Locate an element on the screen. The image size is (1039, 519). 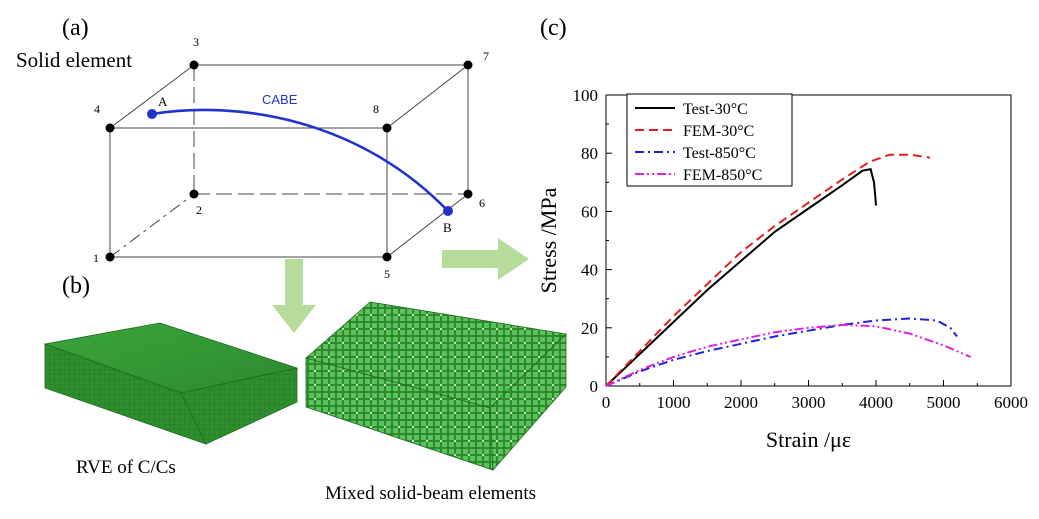
y-tick-label: 60 is located at coordinates (589, 211).